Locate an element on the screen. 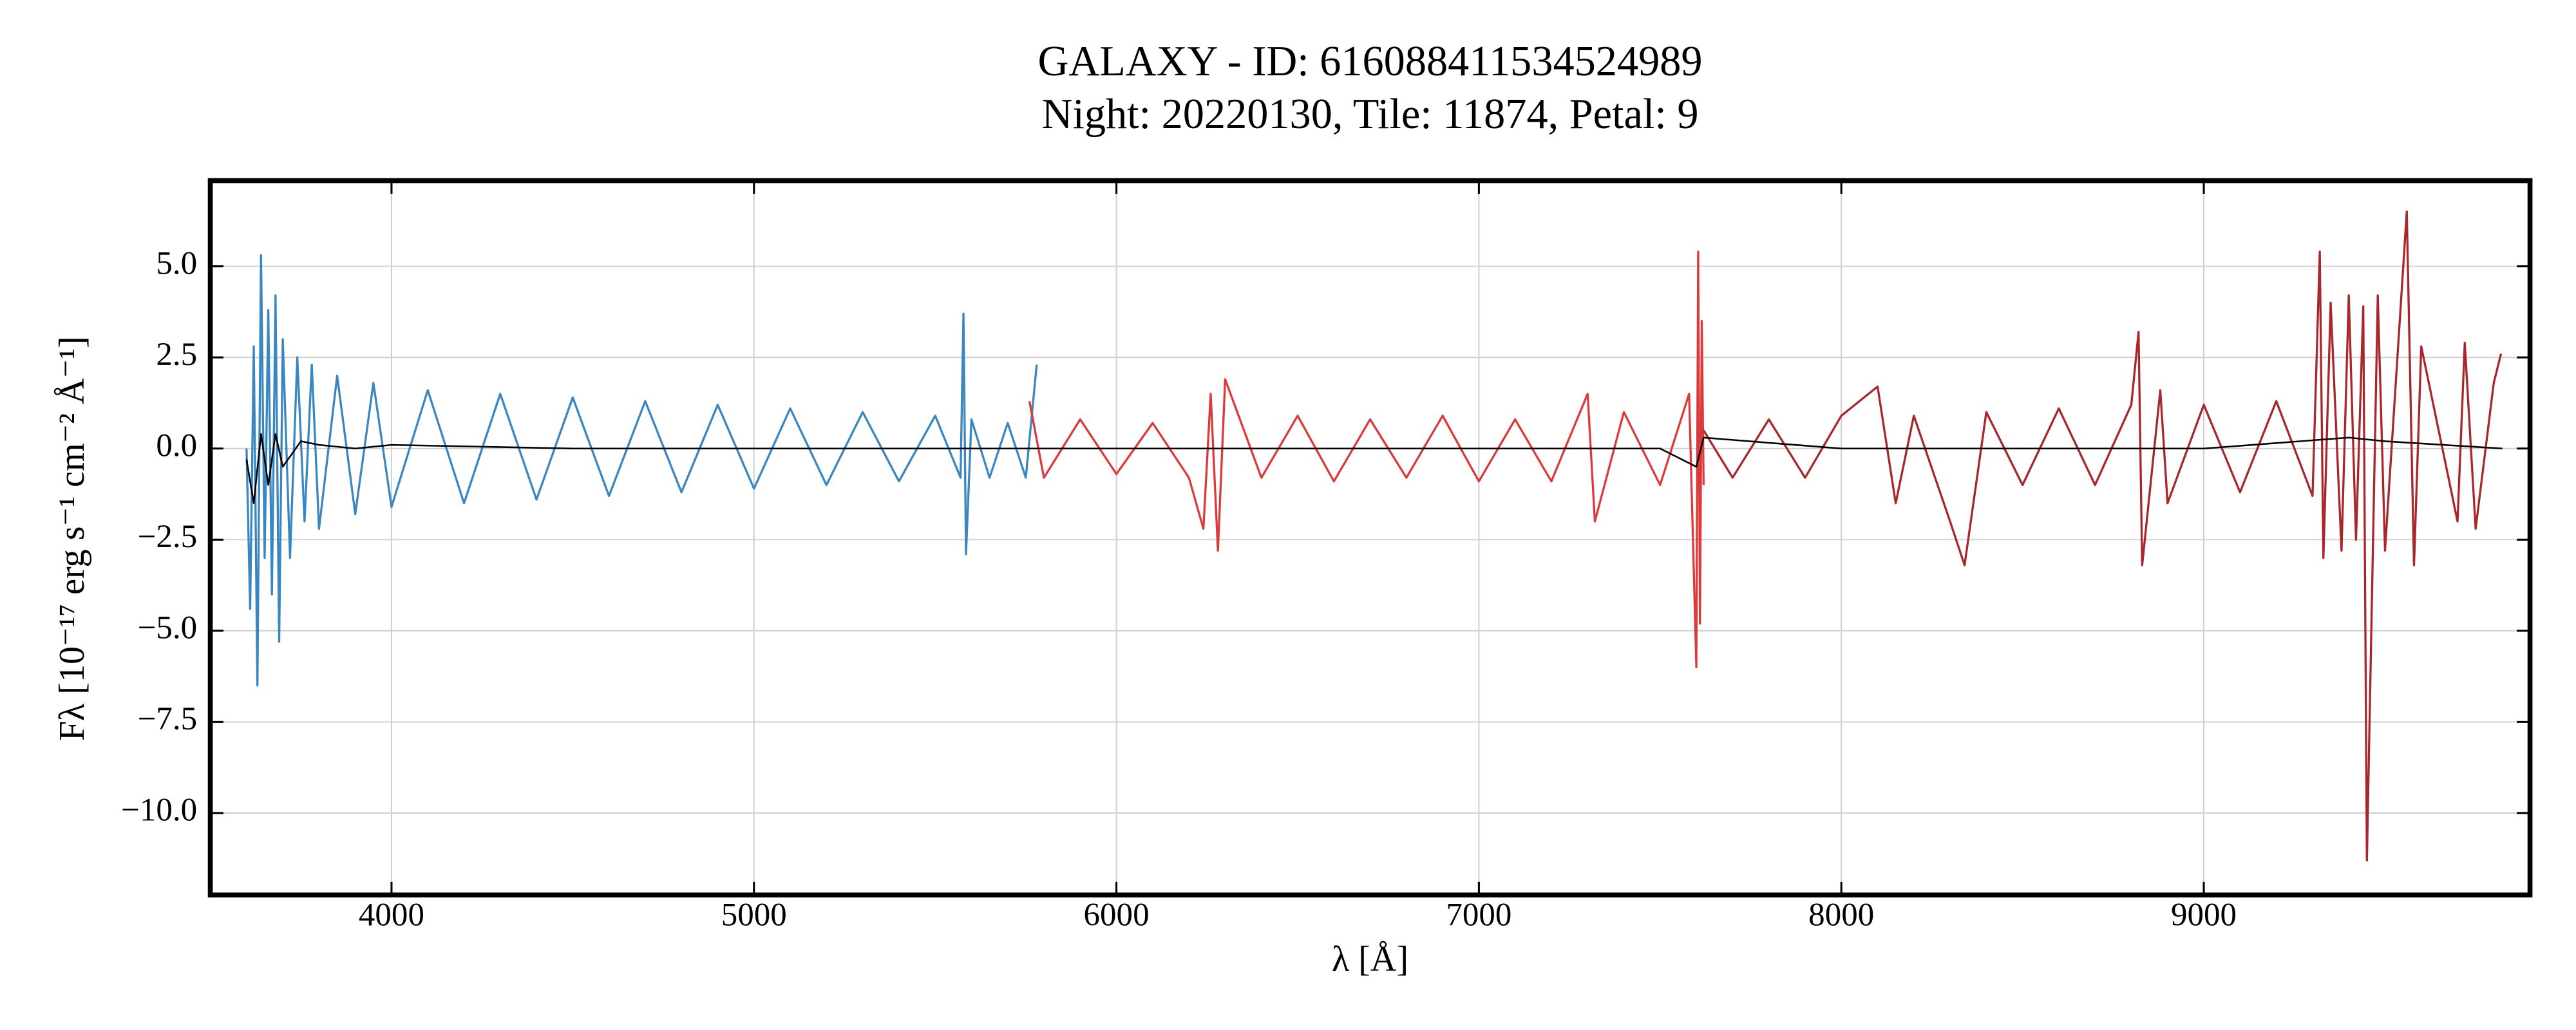  x-tick-label: 8000 is located at coordinates (1841, 915).